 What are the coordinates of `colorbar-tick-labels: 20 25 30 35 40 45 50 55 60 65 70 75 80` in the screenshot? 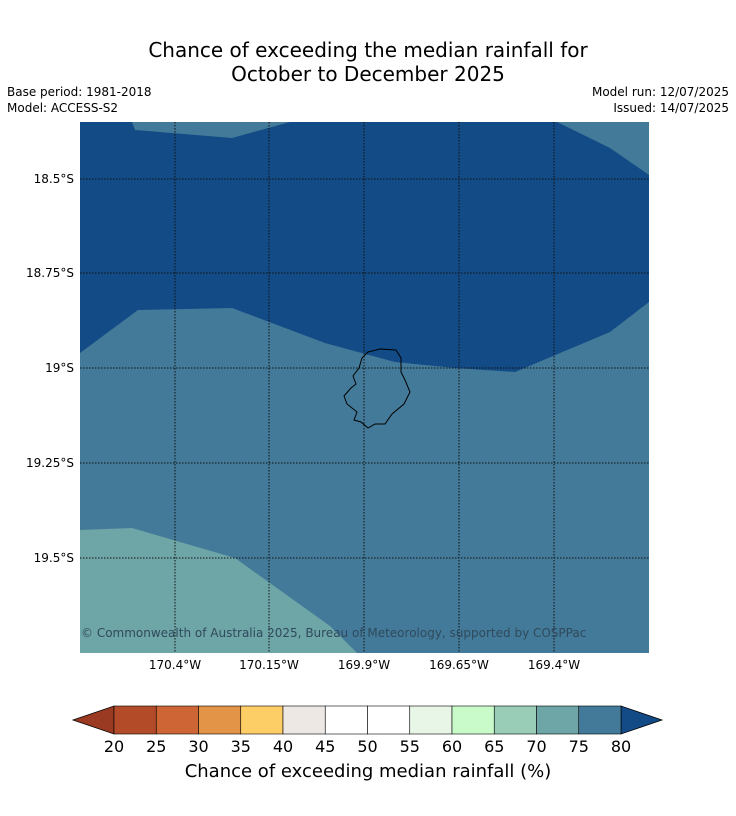 It's located at (367, 746).